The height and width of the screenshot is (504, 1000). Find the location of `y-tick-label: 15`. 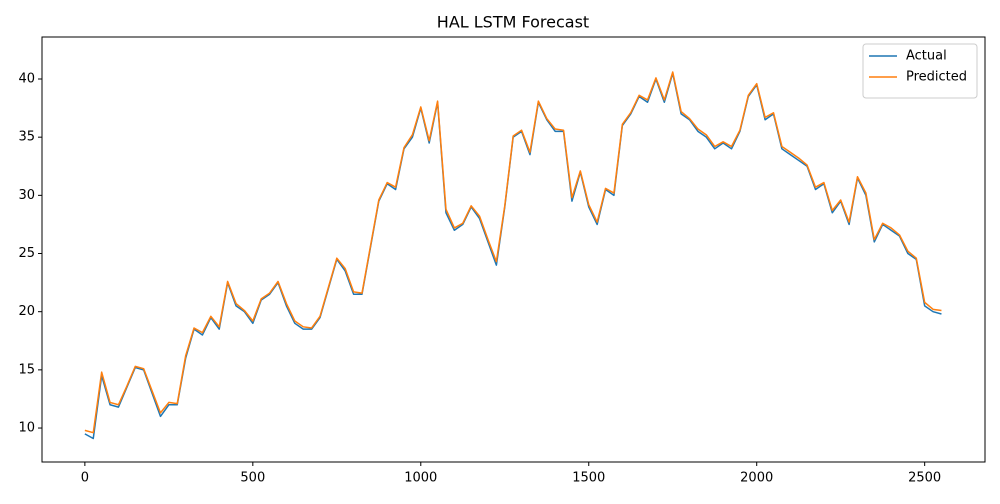

y-tick-label: 15 is located at coordinates (26, 369).